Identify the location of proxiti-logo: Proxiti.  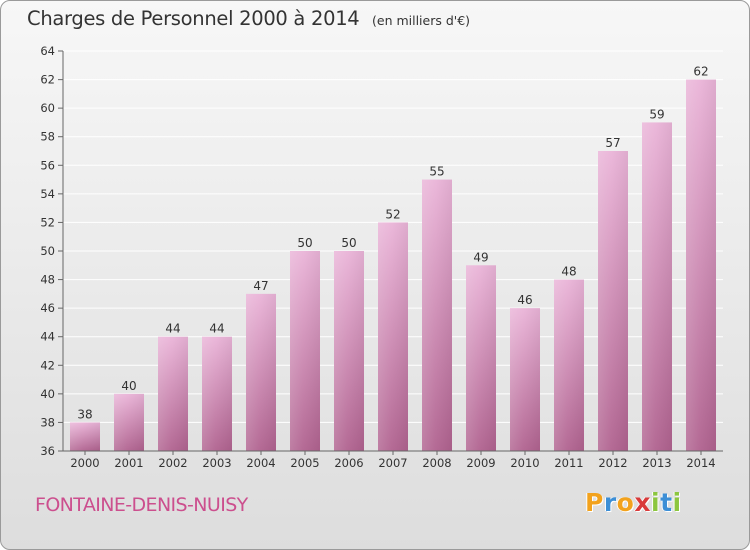
(633, 502).